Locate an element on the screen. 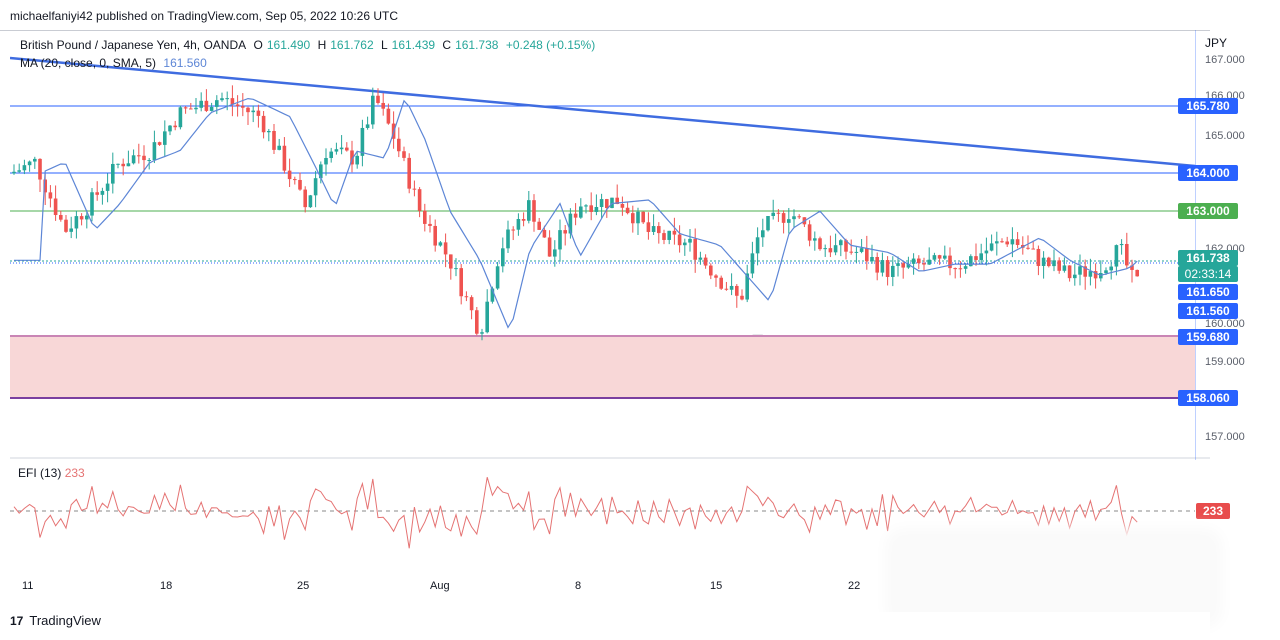  tick-160: 160.000 is located at coordinates (1225, 324).